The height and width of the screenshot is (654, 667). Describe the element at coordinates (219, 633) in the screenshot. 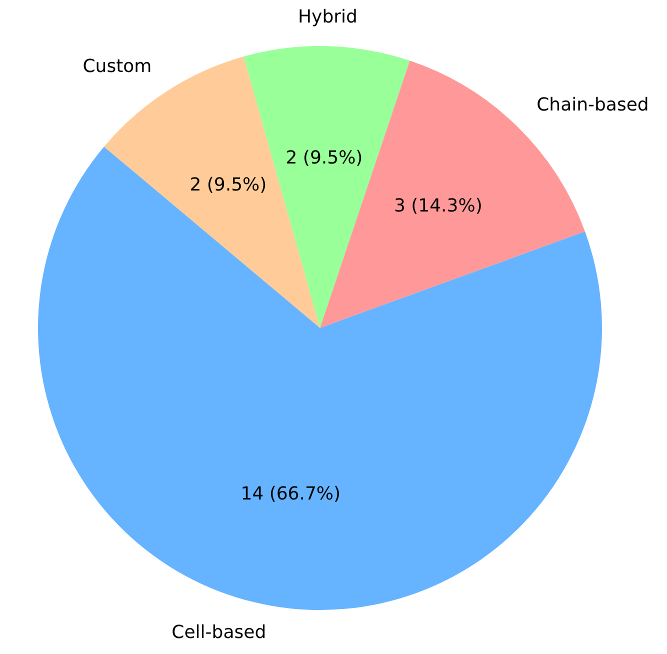

I see `slice-label: Cell-based` at that location.